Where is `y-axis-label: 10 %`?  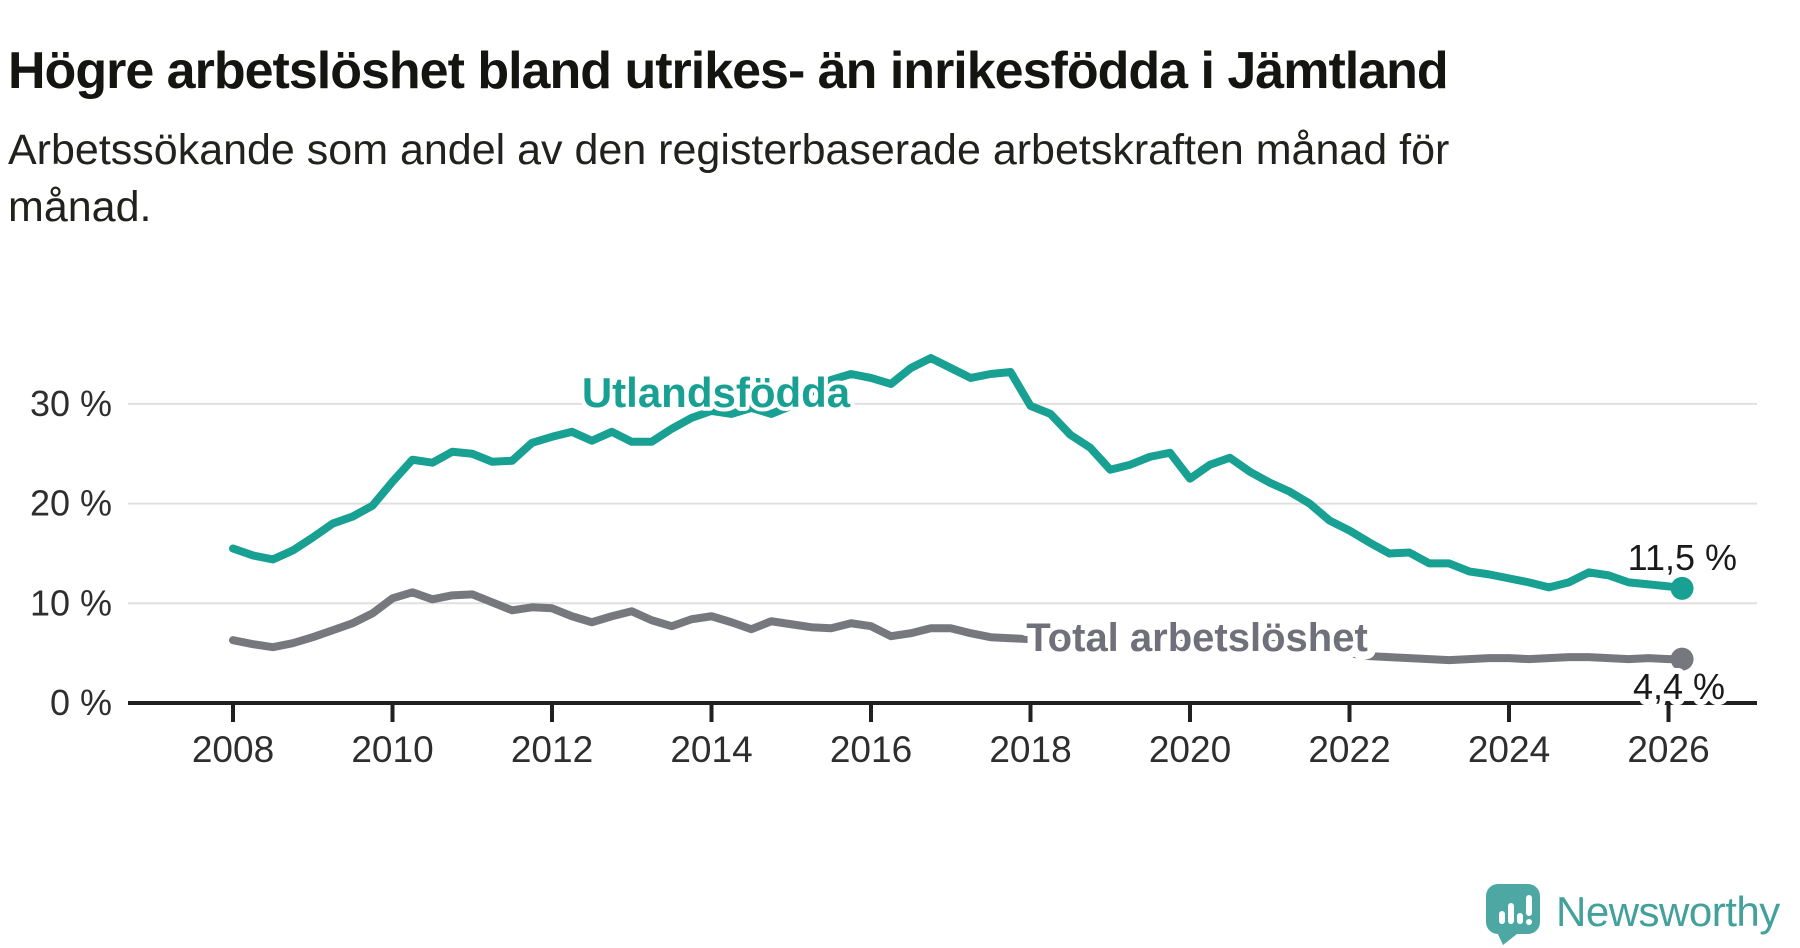
y-axis-label: 10 % is located at coordinates (71, 602).